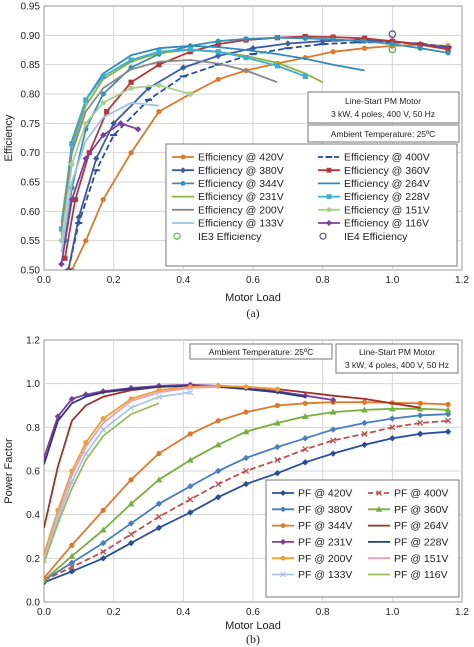  Describe the element at coordinates (408, 494) in the screenshot. I see `legend-item: PF @ 400V` at that location.